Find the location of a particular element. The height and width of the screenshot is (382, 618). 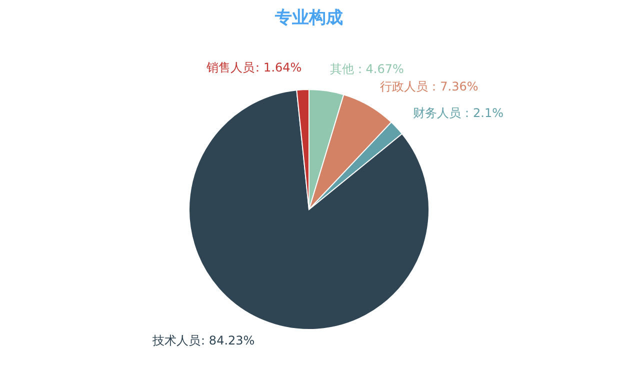

slice-label: 销售人员 is located at coordinates (230, 67).